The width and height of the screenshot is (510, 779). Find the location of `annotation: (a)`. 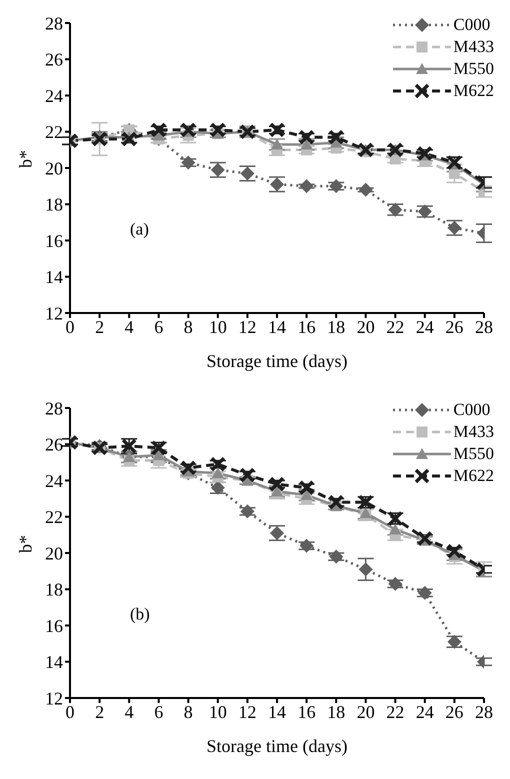

annotation: (a) is located at coordinates (139, 229).